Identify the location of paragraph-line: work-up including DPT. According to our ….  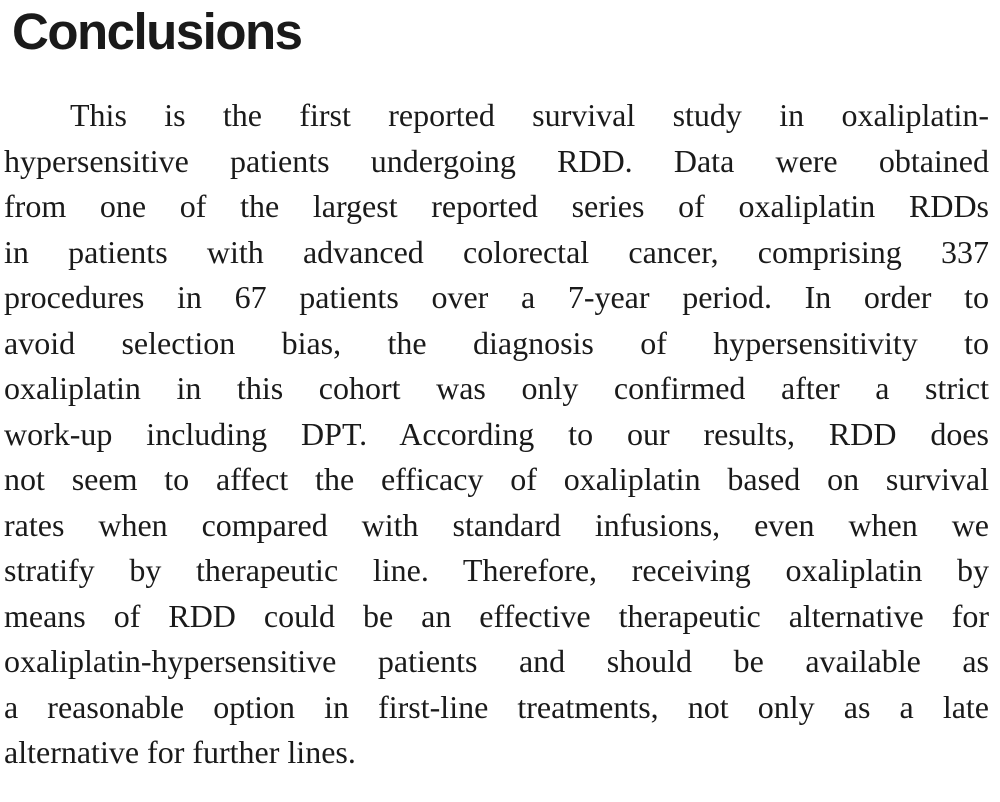
(496, 433).